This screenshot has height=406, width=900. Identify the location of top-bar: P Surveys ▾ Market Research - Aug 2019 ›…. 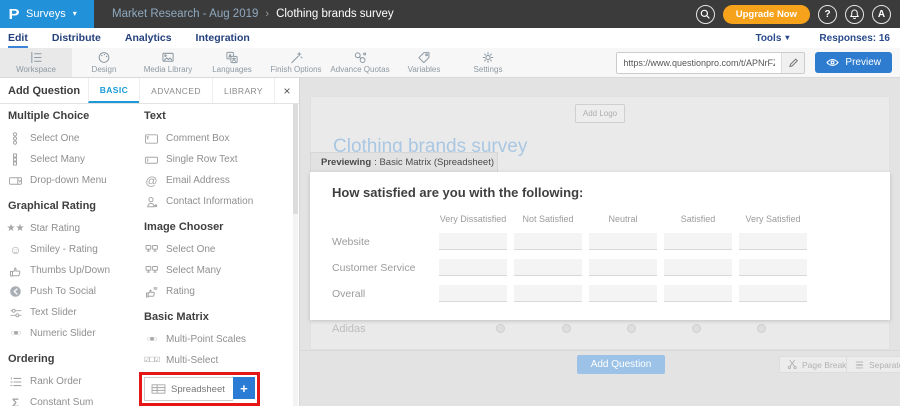
(450, 14).